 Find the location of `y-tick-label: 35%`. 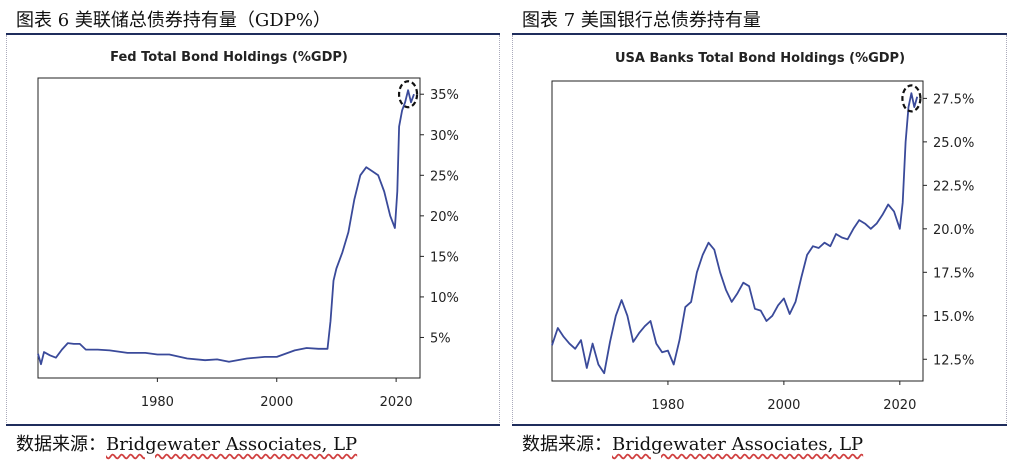

y-tick-label: 35% is located at coordinates (444, 95).